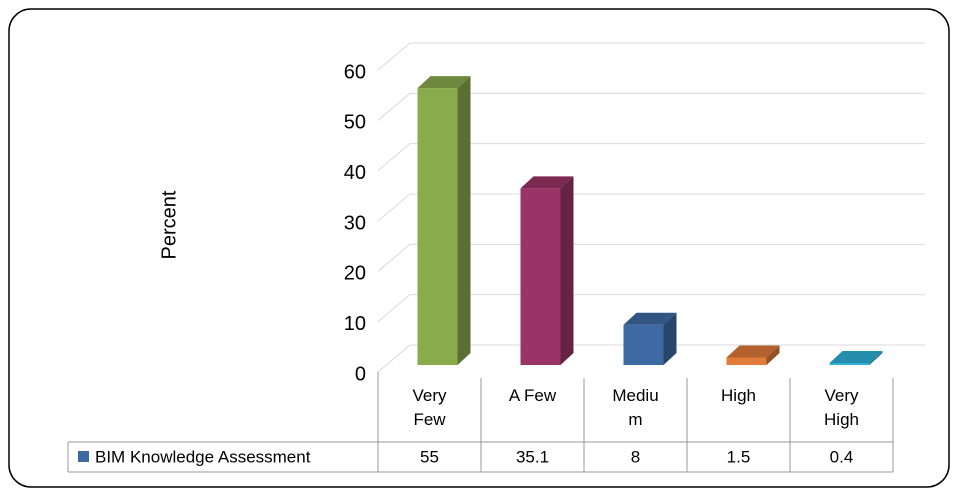 This screenshot has width=958, height=492. Describe the element at coordinates (635, 407) in the screenshot. I see `x-tick-label: Medium` at that location.